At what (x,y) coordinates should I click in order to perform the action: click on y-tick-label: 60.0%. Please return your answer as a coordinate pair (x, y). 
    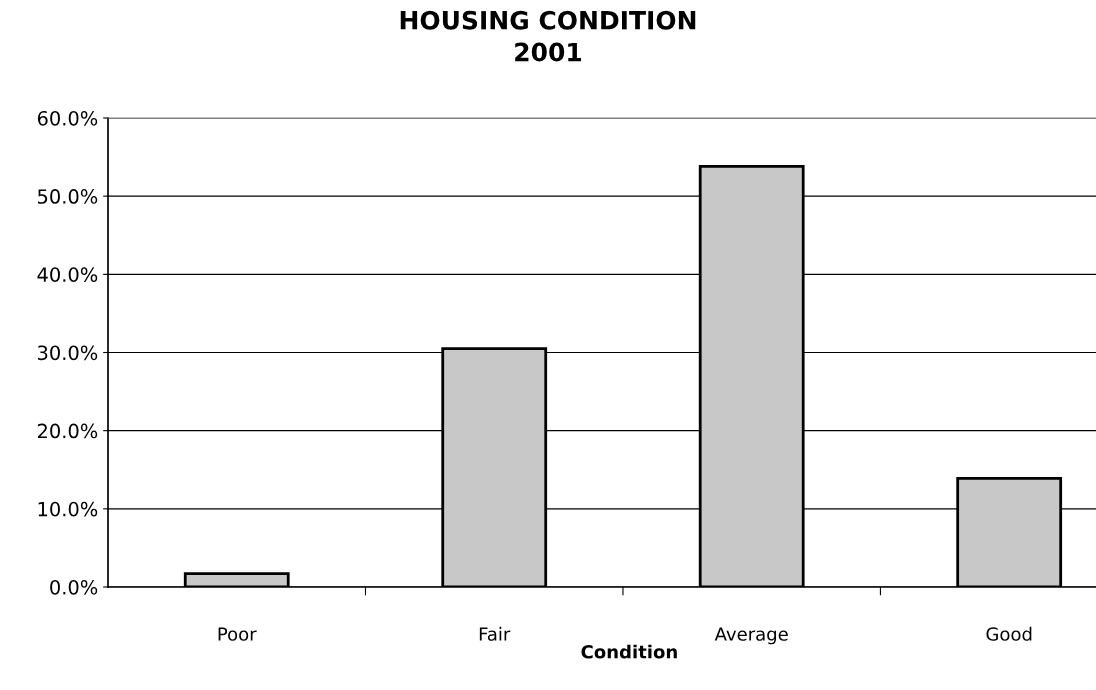
    Looking at the image, I should click on (67, 118).